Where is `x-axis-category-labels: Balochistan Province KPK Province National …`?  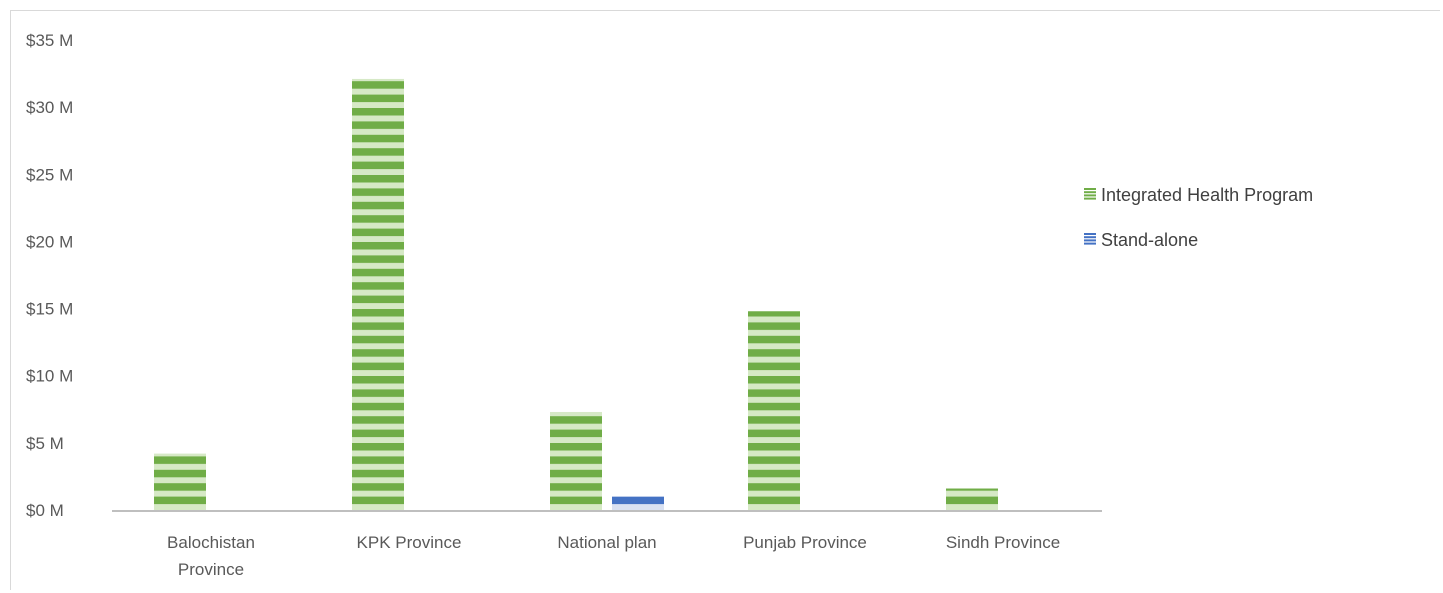
x-axis-category-labels: Balochistan Province KPK Province National … is located at coordinates (613, 556).